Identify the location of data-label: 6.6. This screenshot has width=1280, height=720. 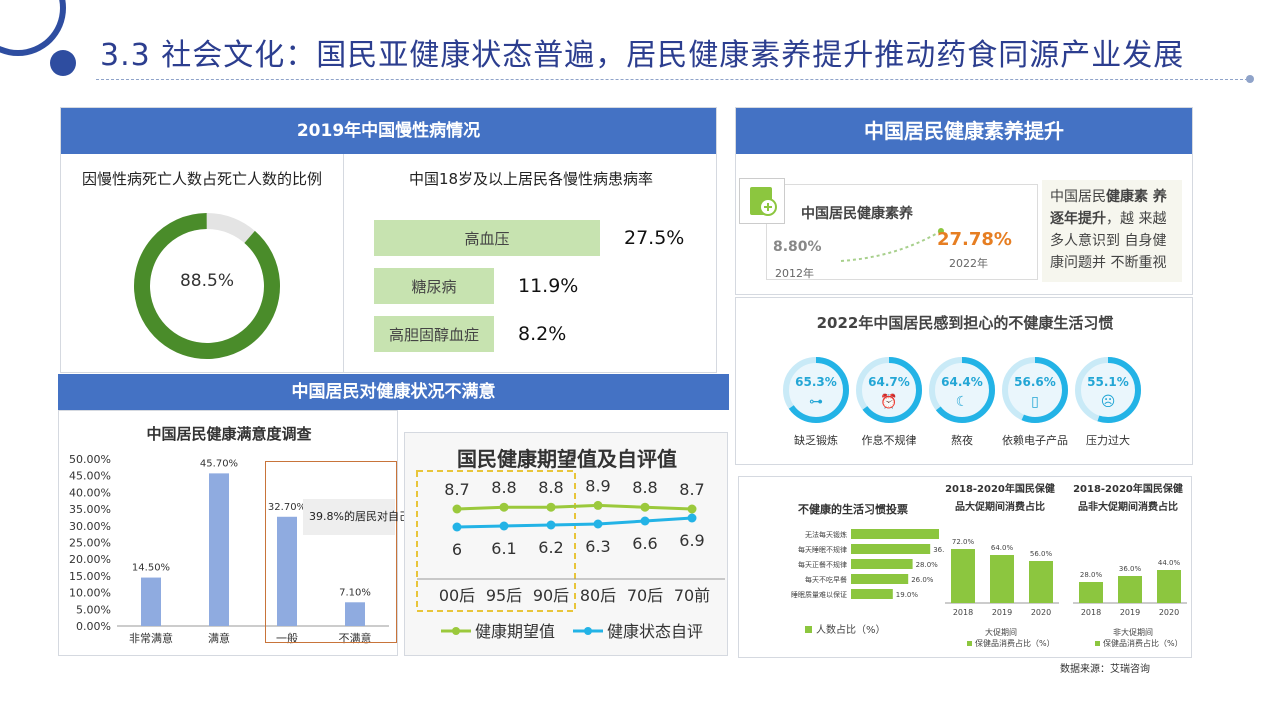
(644, 543).